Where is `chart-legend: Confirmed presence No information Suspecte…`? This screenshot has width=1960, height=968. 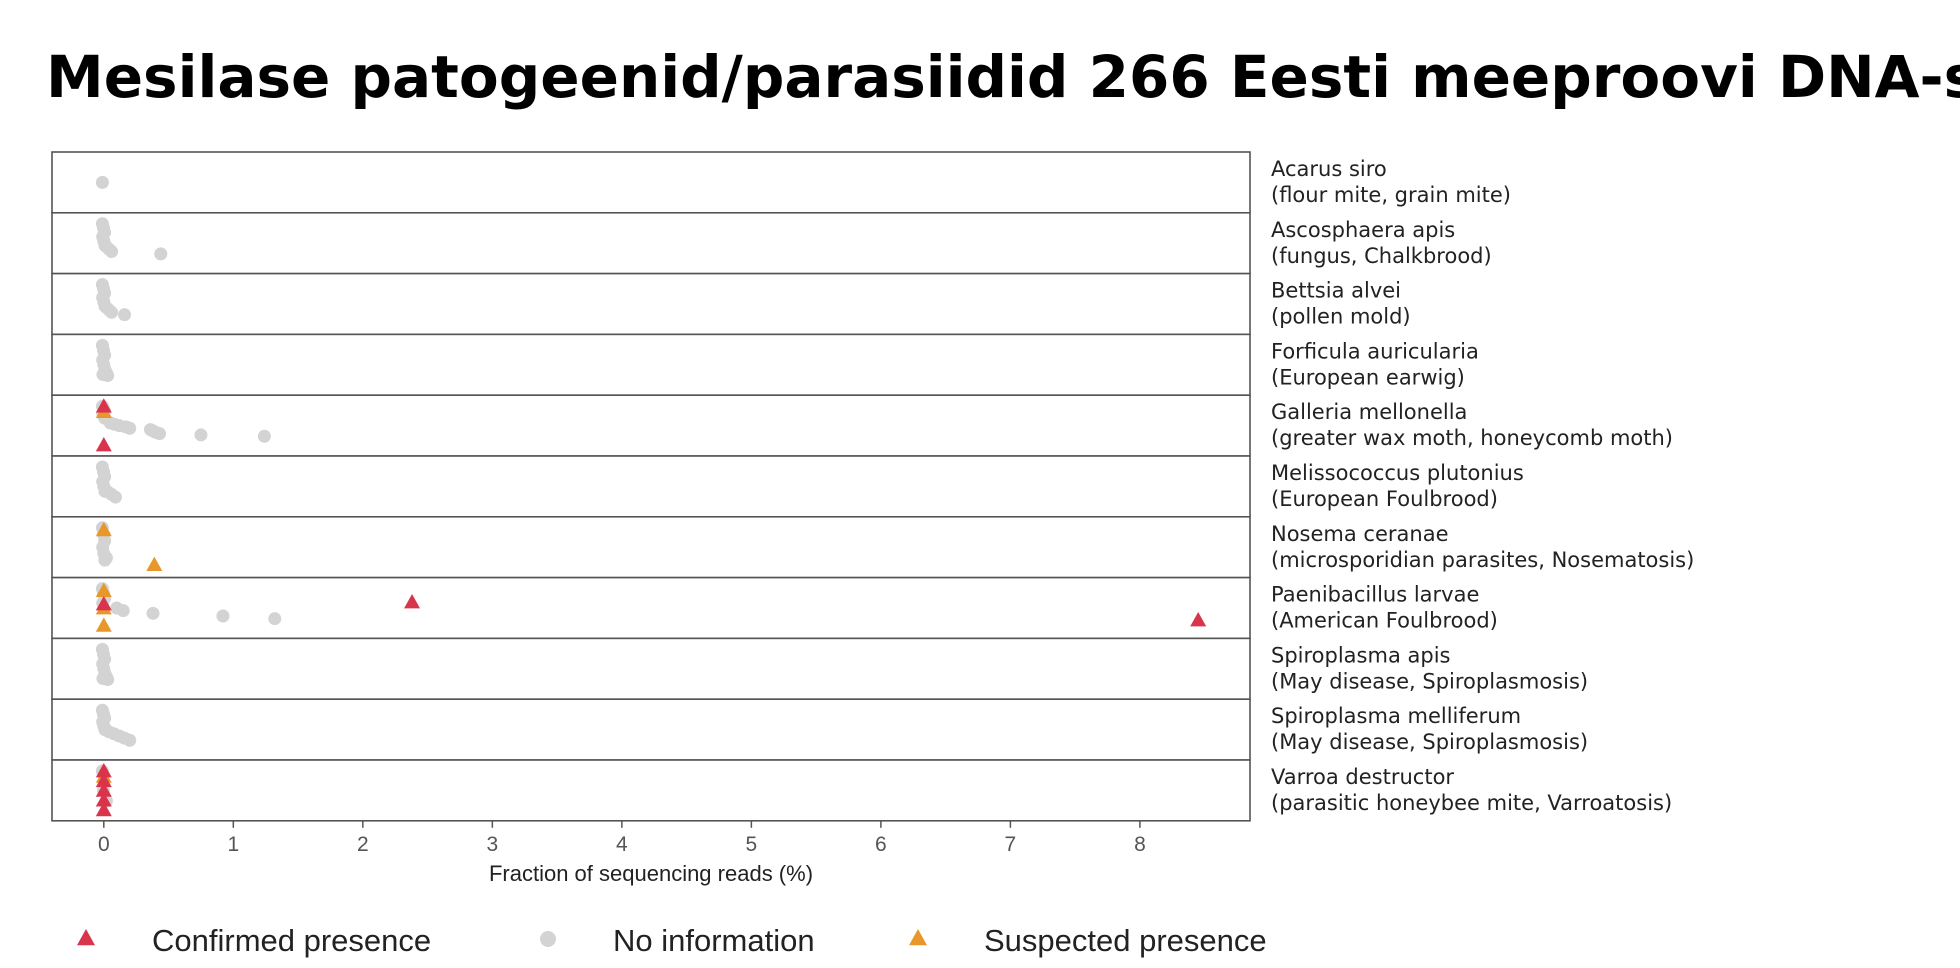
chart-legend: Confirmed presence No information Suspecte… is located at coordinates (672, 940).